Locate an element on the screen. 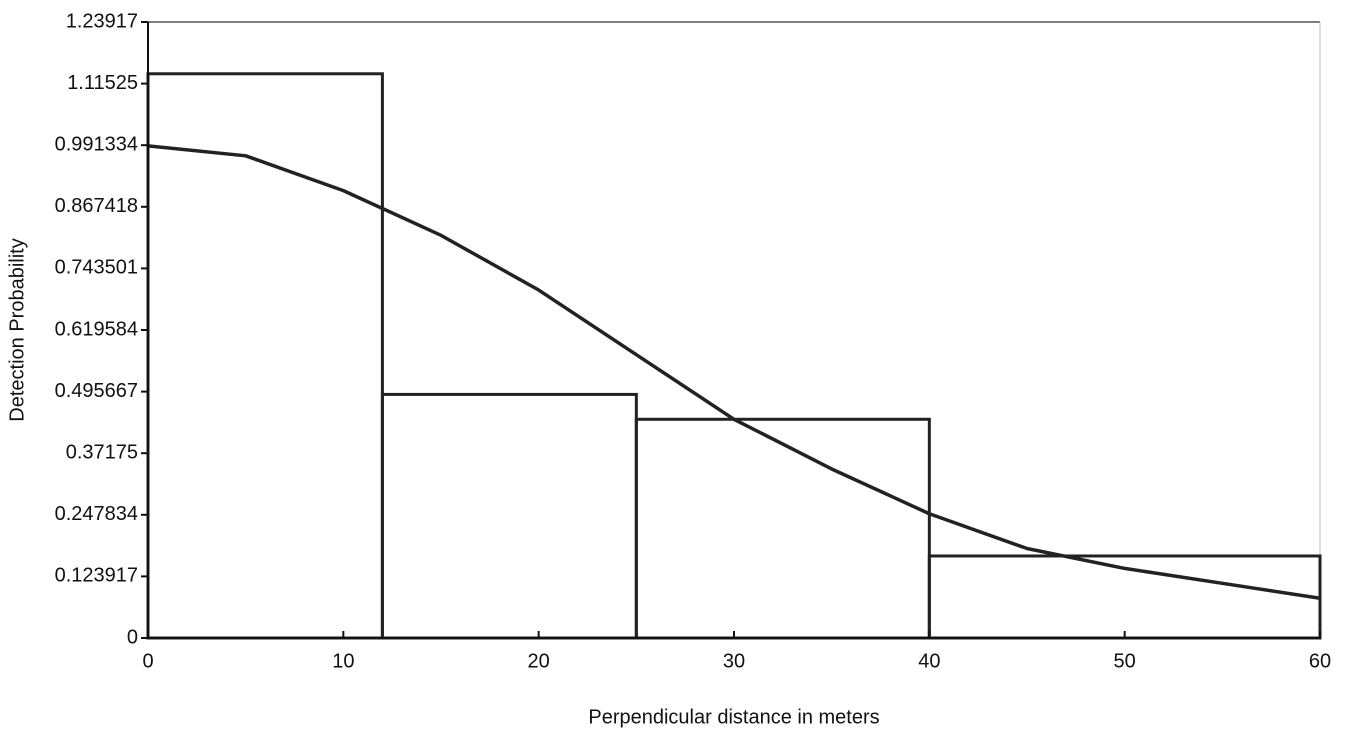  x-tick-label: 20 is located at coordinates (539, 661).